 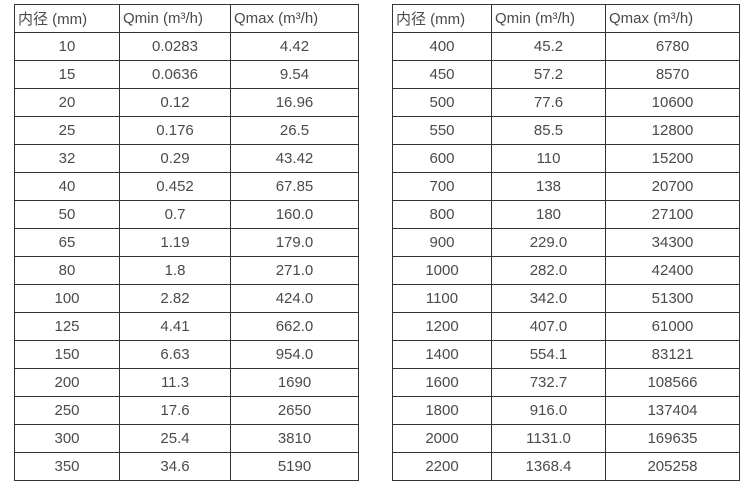 I want to click on table-row: 900 229.0 34300, so click(x=566, y=242).